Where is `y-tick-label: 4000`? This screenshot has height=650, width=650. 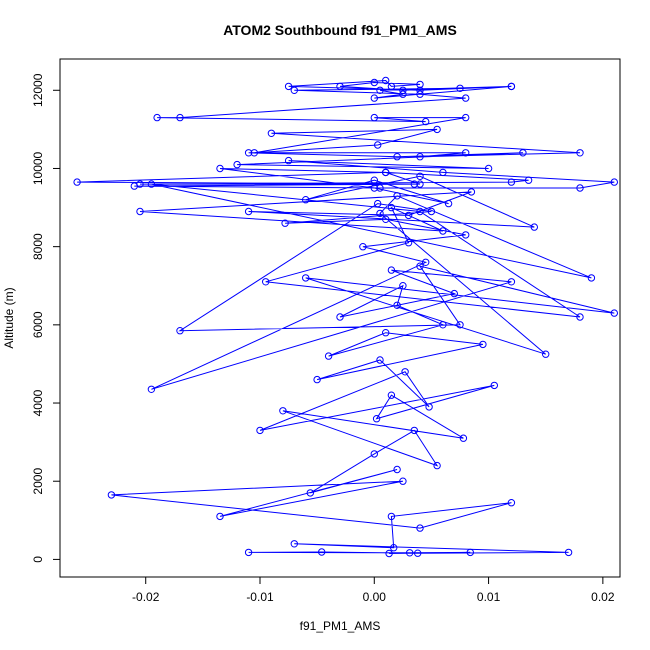
y-tick-label: 4000 is located at coordinates (38, 402).